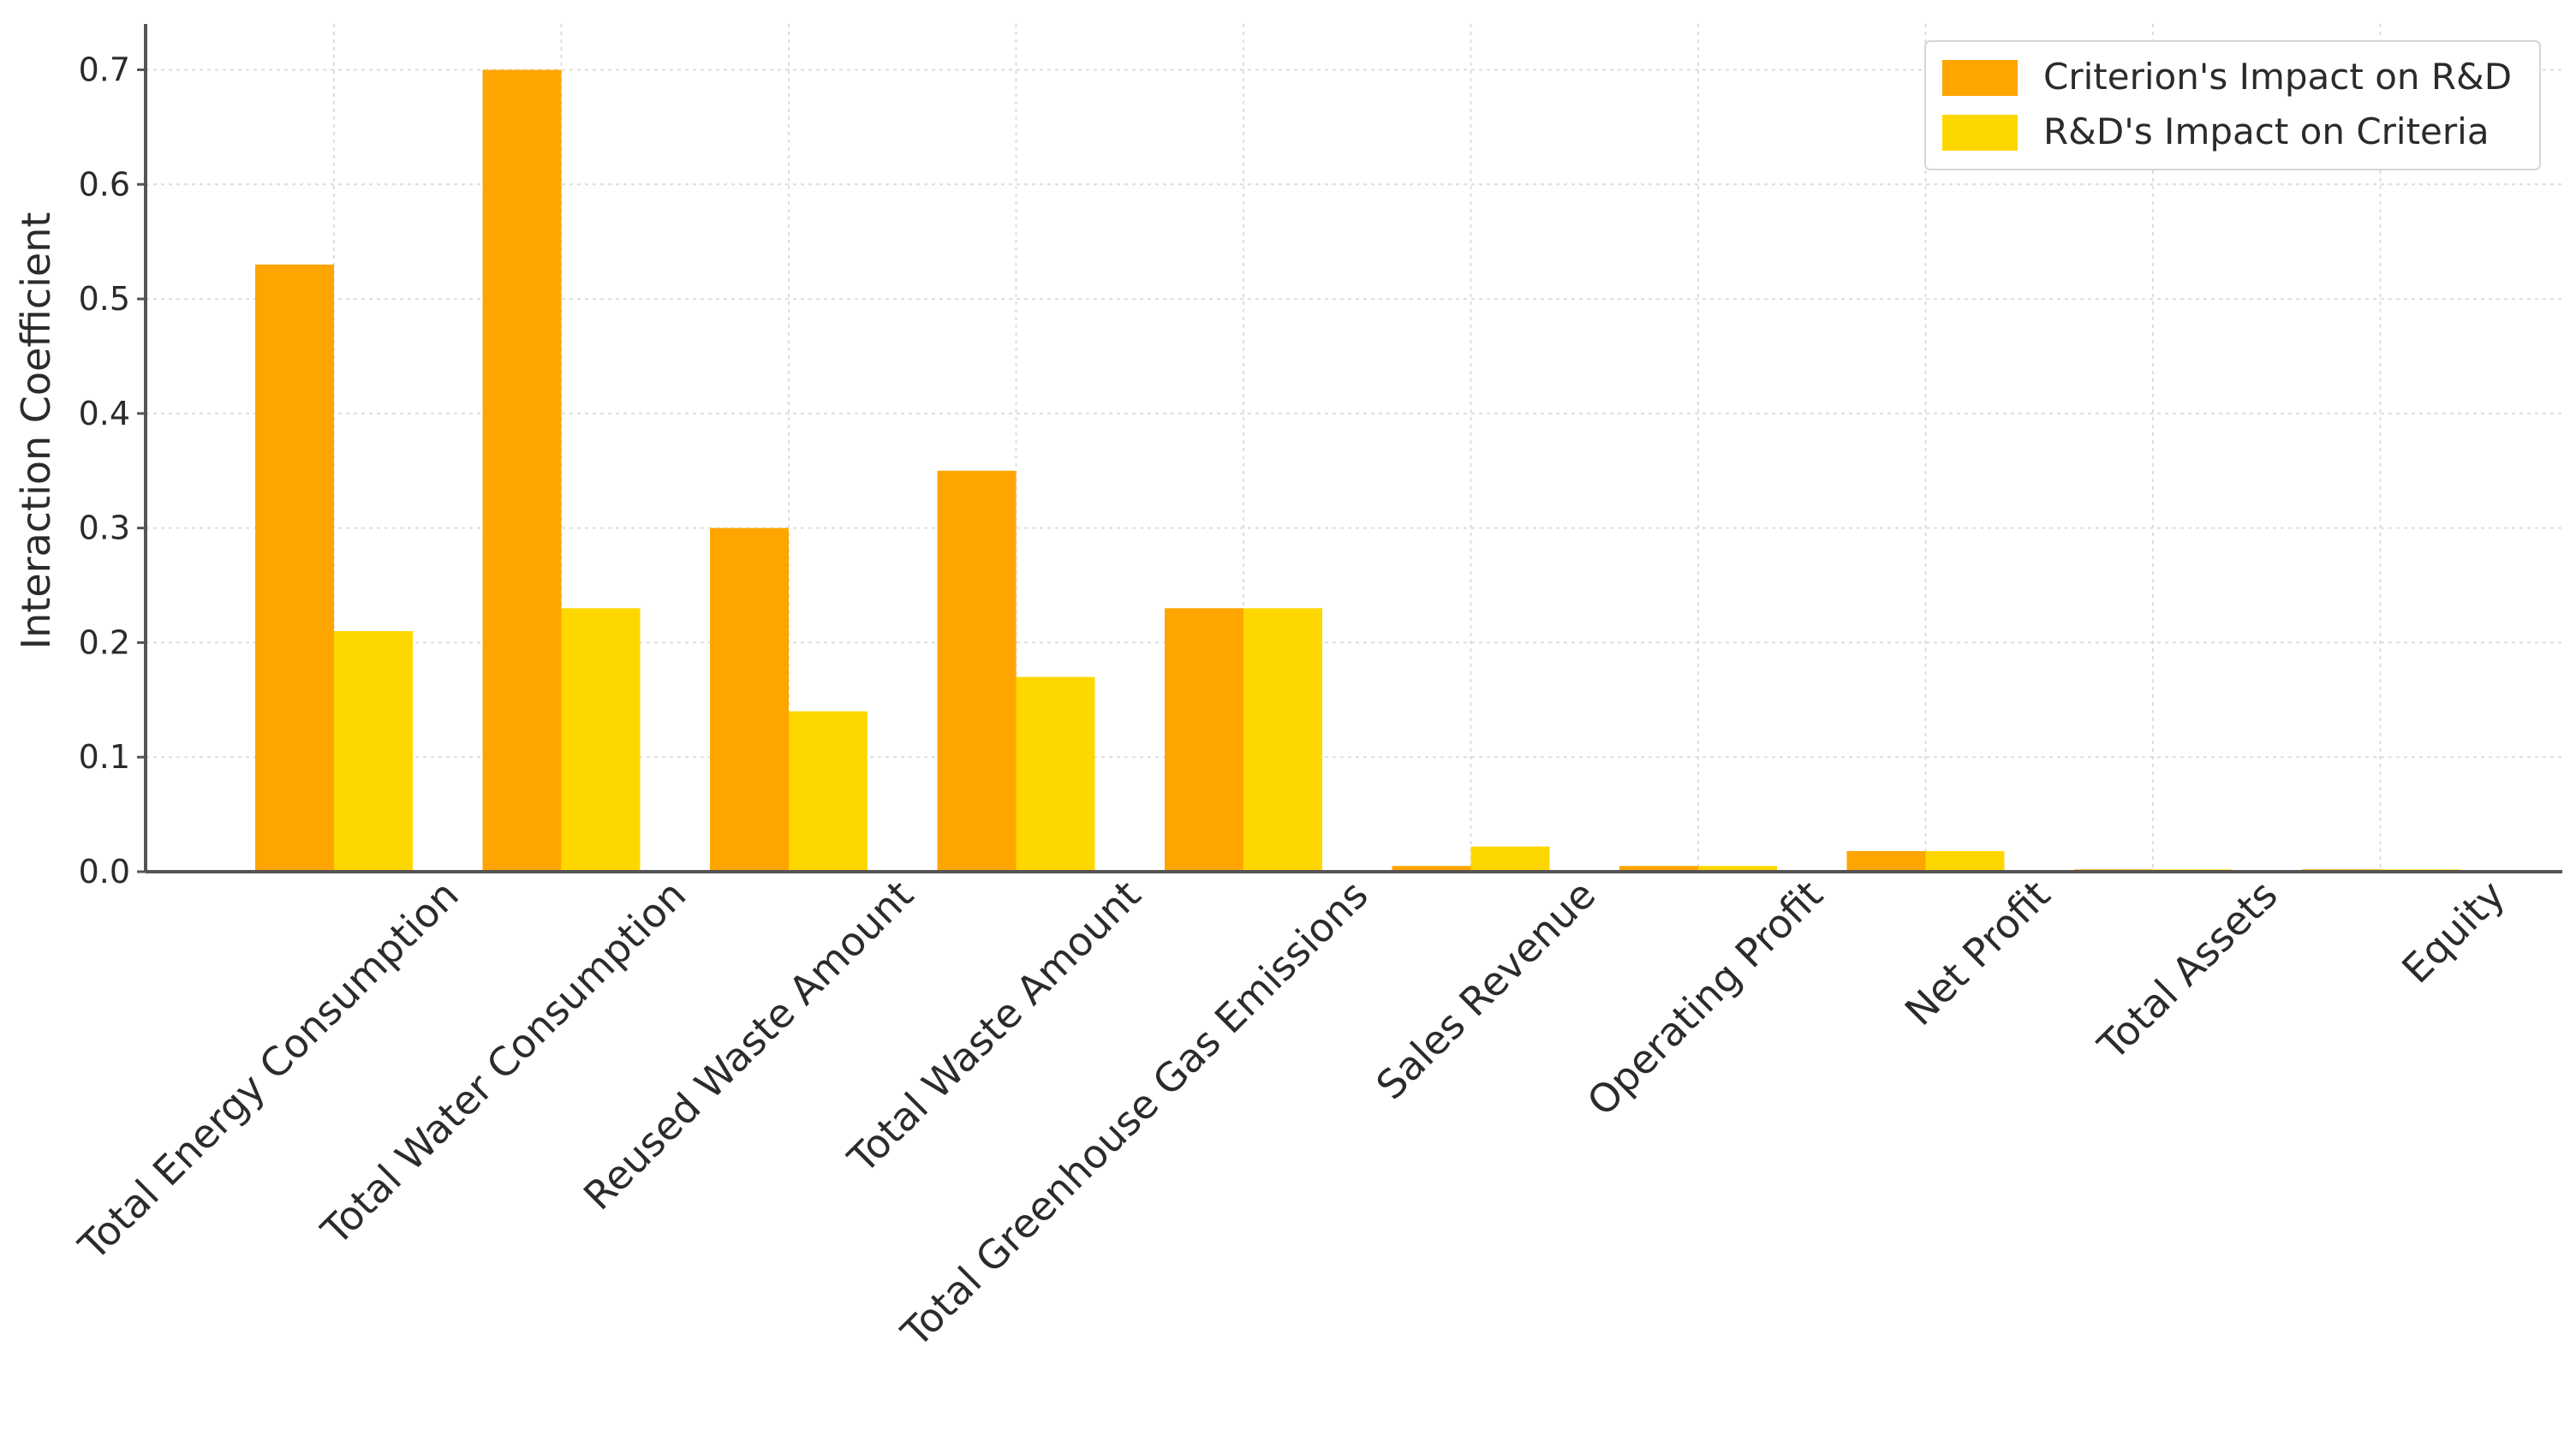  What do you see at coordinates (104, 642) in the screenshot?
I see `y-tick-label: 0.2` at bounding box center [104, 642].